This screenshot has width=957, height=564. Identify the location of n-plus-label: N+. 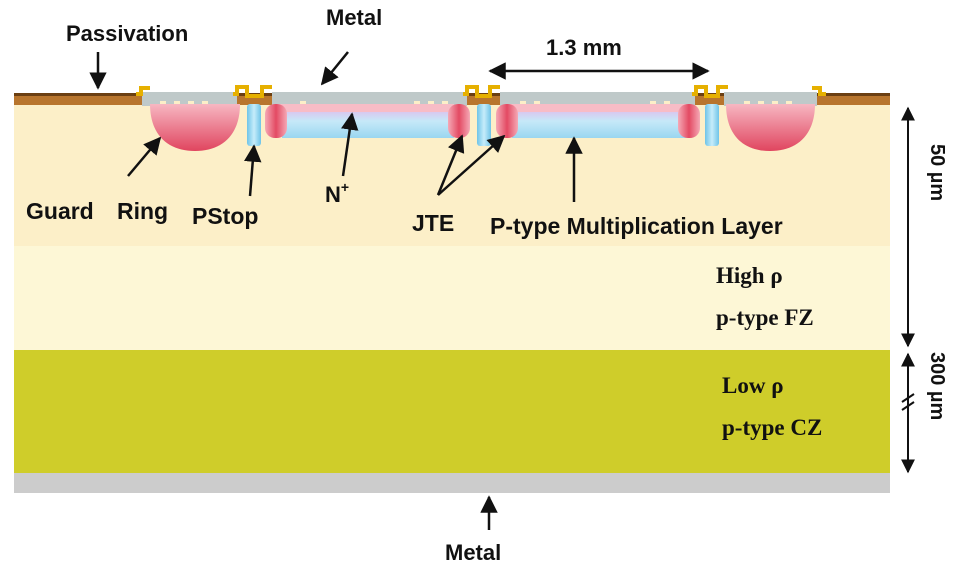
(337, 193).